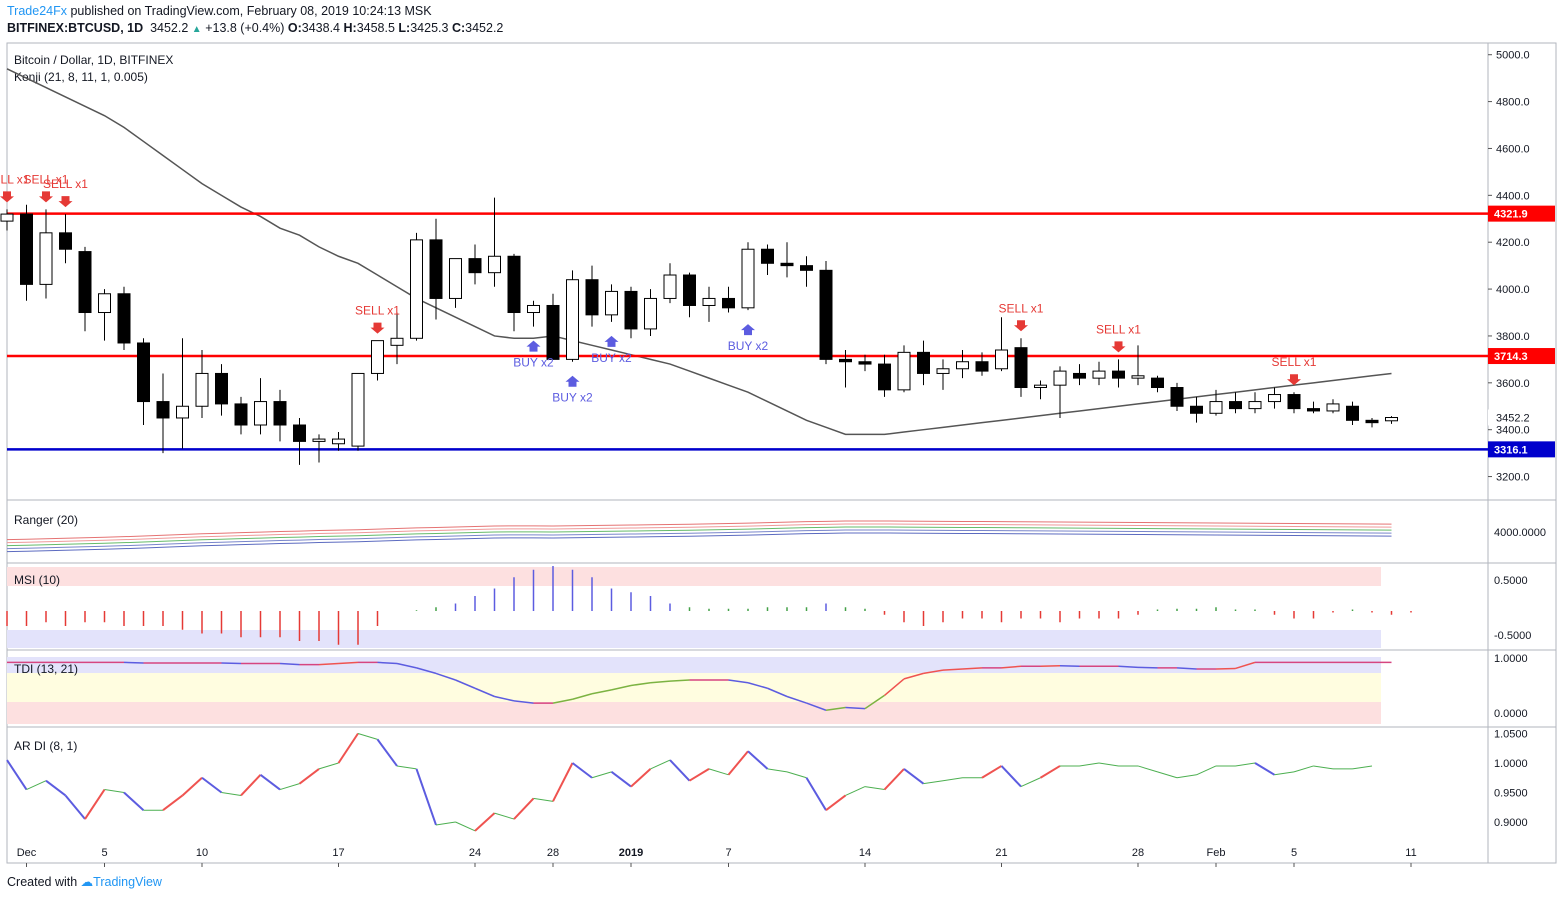  I want to click on c-label: C:, so click(458, 28).